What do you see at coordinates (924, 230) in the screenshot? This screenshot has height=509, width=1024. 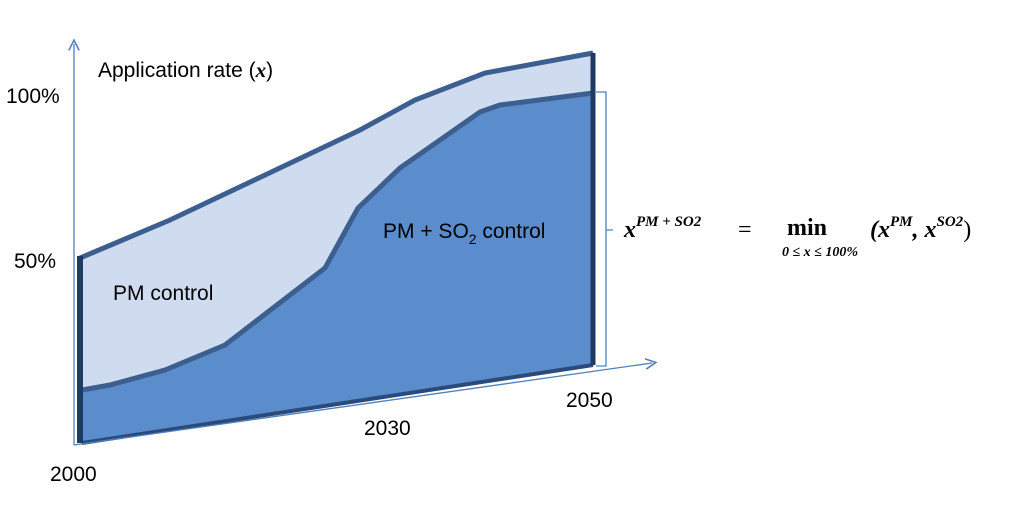 I see `text-part: , x` at bounding box center [924, 230].